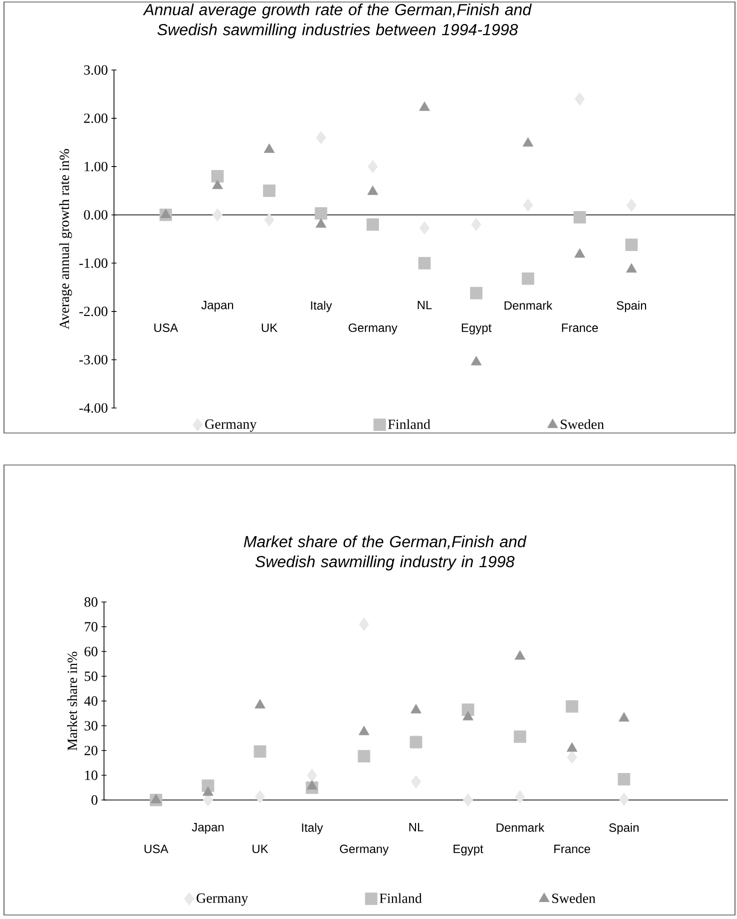 Image resolution: width=737 pixels, height=919 pixels. What do you see at coordinates (96, 167) in the screenshot?
I see `y-tick-label: 1.00` at bounding box center [96, 167].